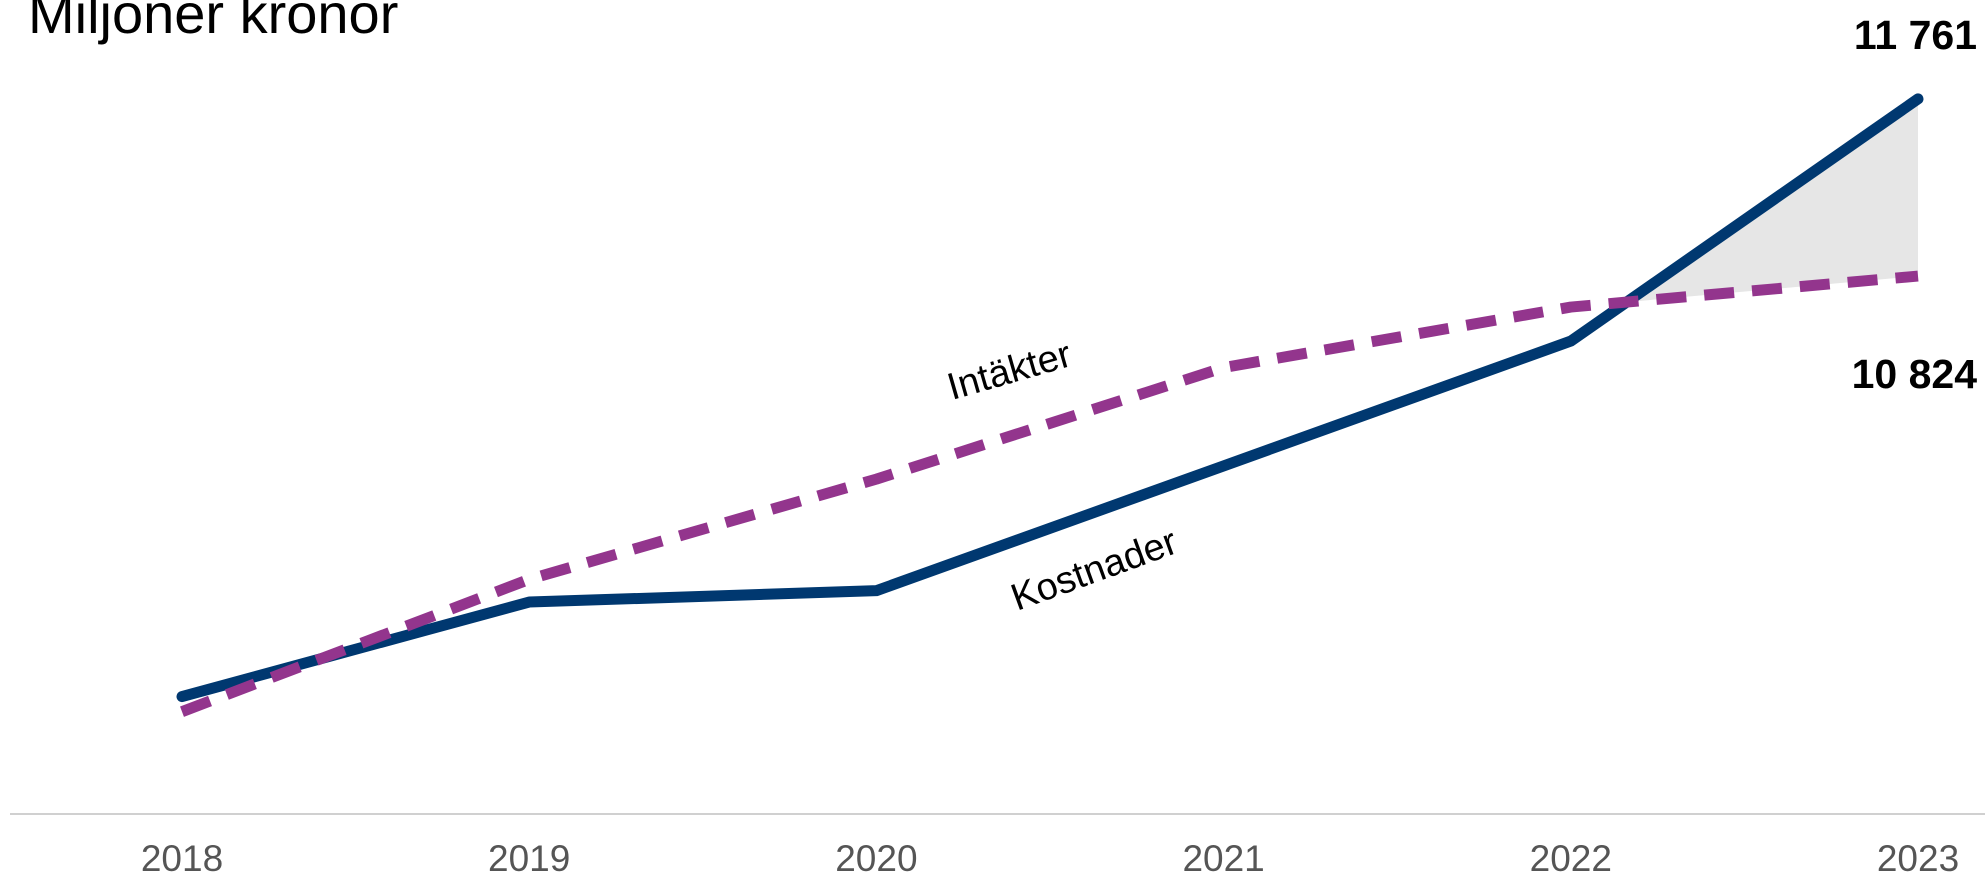  What do you see at coordinates (1915, 374) in the screenshot?
I see `value-label: 10 824` at bounding box center [1915, 374].